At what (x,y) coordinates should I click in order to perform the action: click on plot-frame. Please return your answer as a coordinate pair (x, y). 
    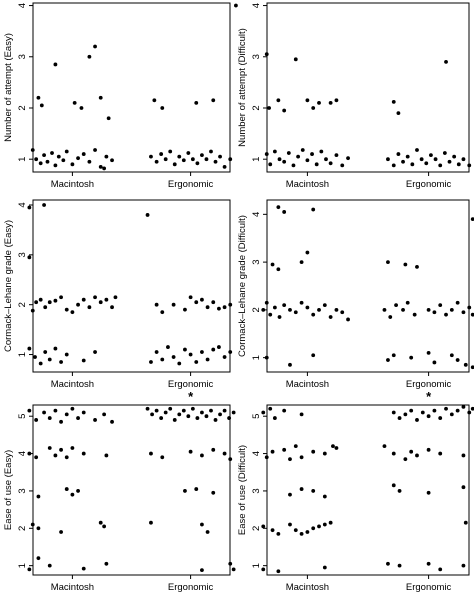
    Looking at the image, I should click on (131, 490).